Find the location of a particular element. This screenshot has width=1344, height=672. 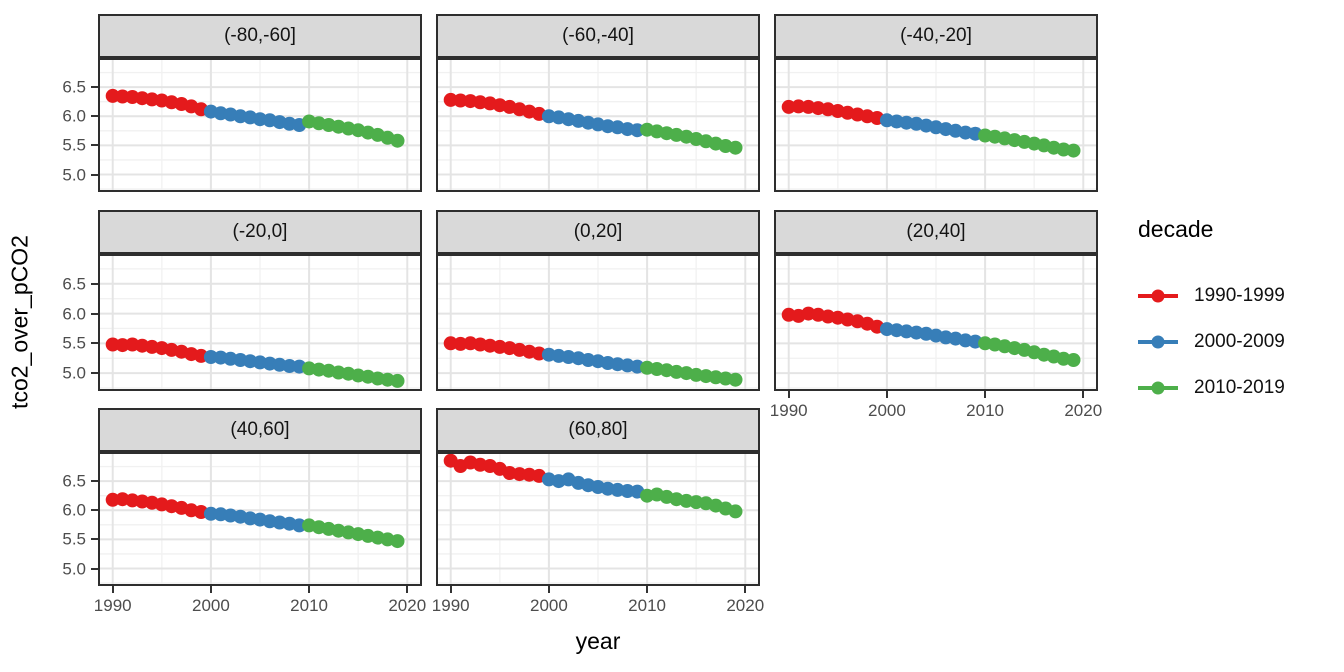

facet-strip-label: (-40,-20] is located at coordinates (936, 35).